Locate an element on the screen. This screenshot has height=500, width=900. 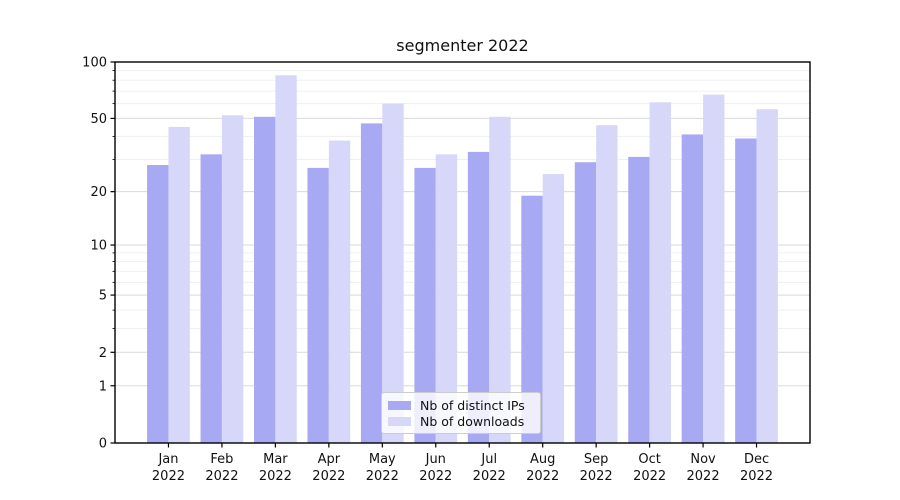
x-tick-label: Apr 2022 is located at coordinates (328, 468).